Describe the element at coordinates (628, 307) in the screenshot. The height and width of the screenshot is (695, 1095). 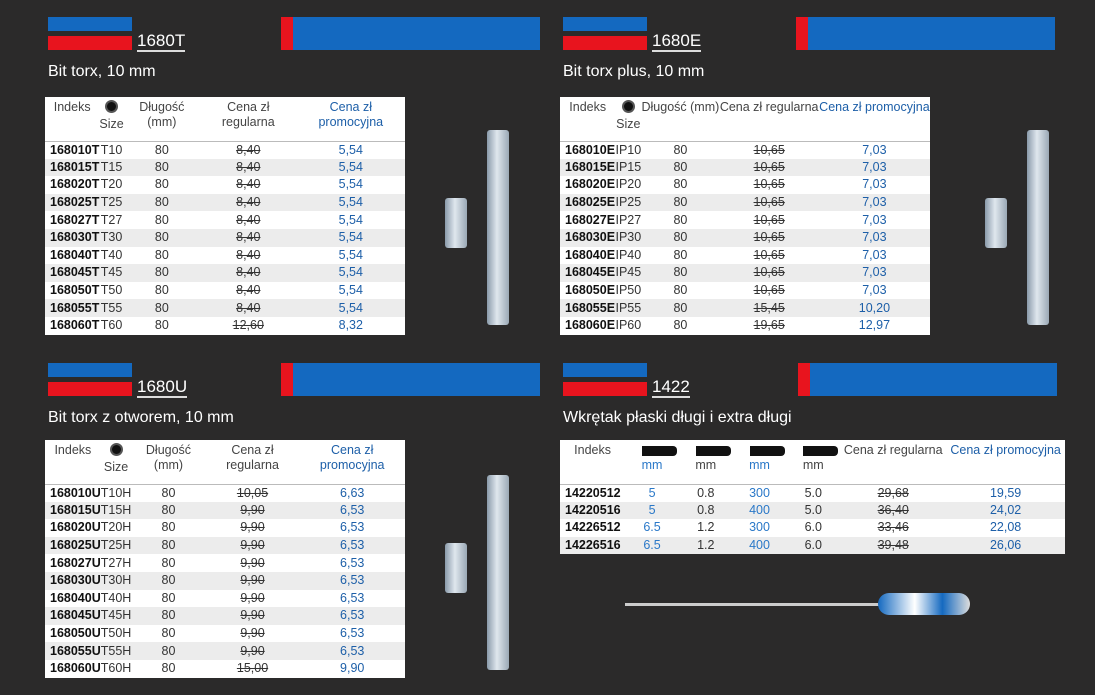
I see `table-cell: IP55` at that location.